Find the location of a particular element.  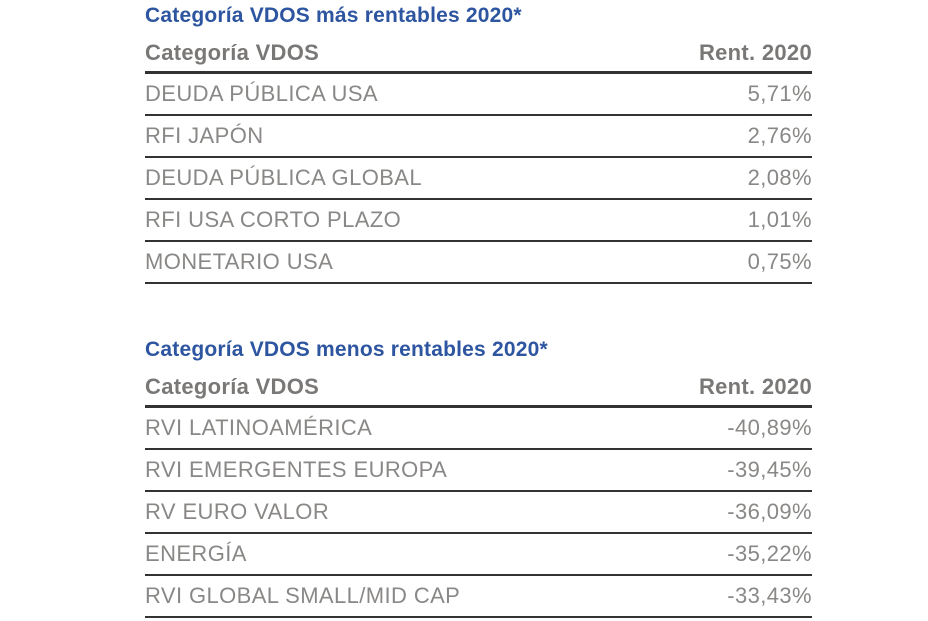

row-category: RVI GLOBAL SMALL/MID CAP is located at coordinates (303, 595).